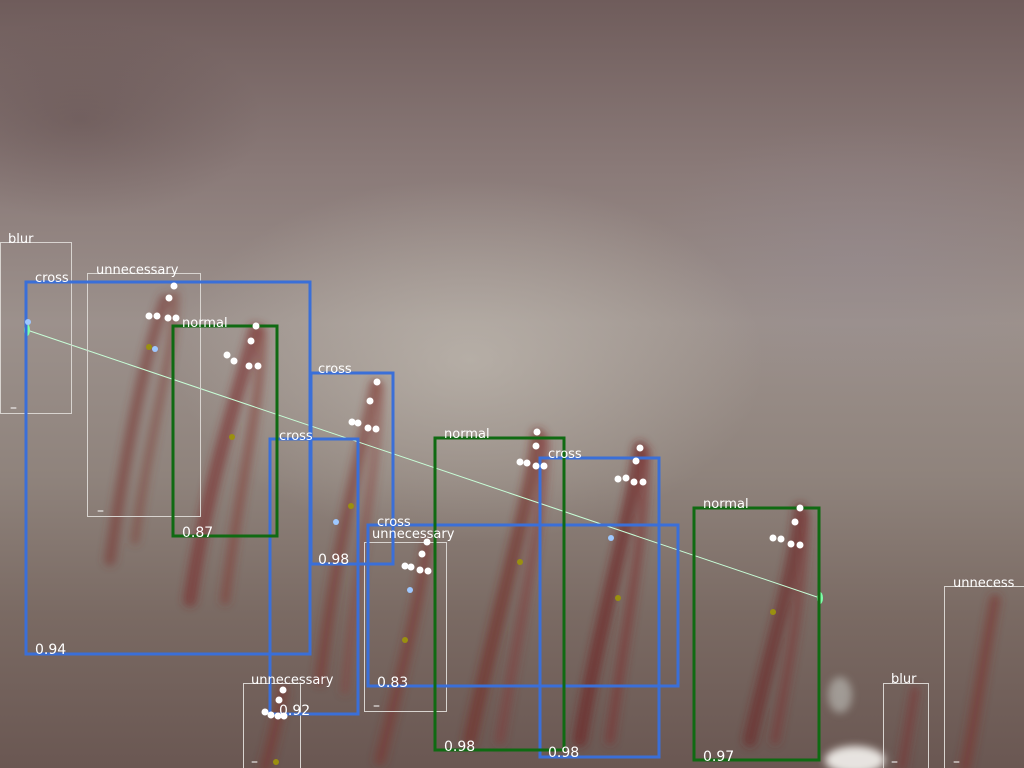 The height and width of the screenshot is (768, 1024). I want to click on label-blur-left: blur, so click(21, 239).